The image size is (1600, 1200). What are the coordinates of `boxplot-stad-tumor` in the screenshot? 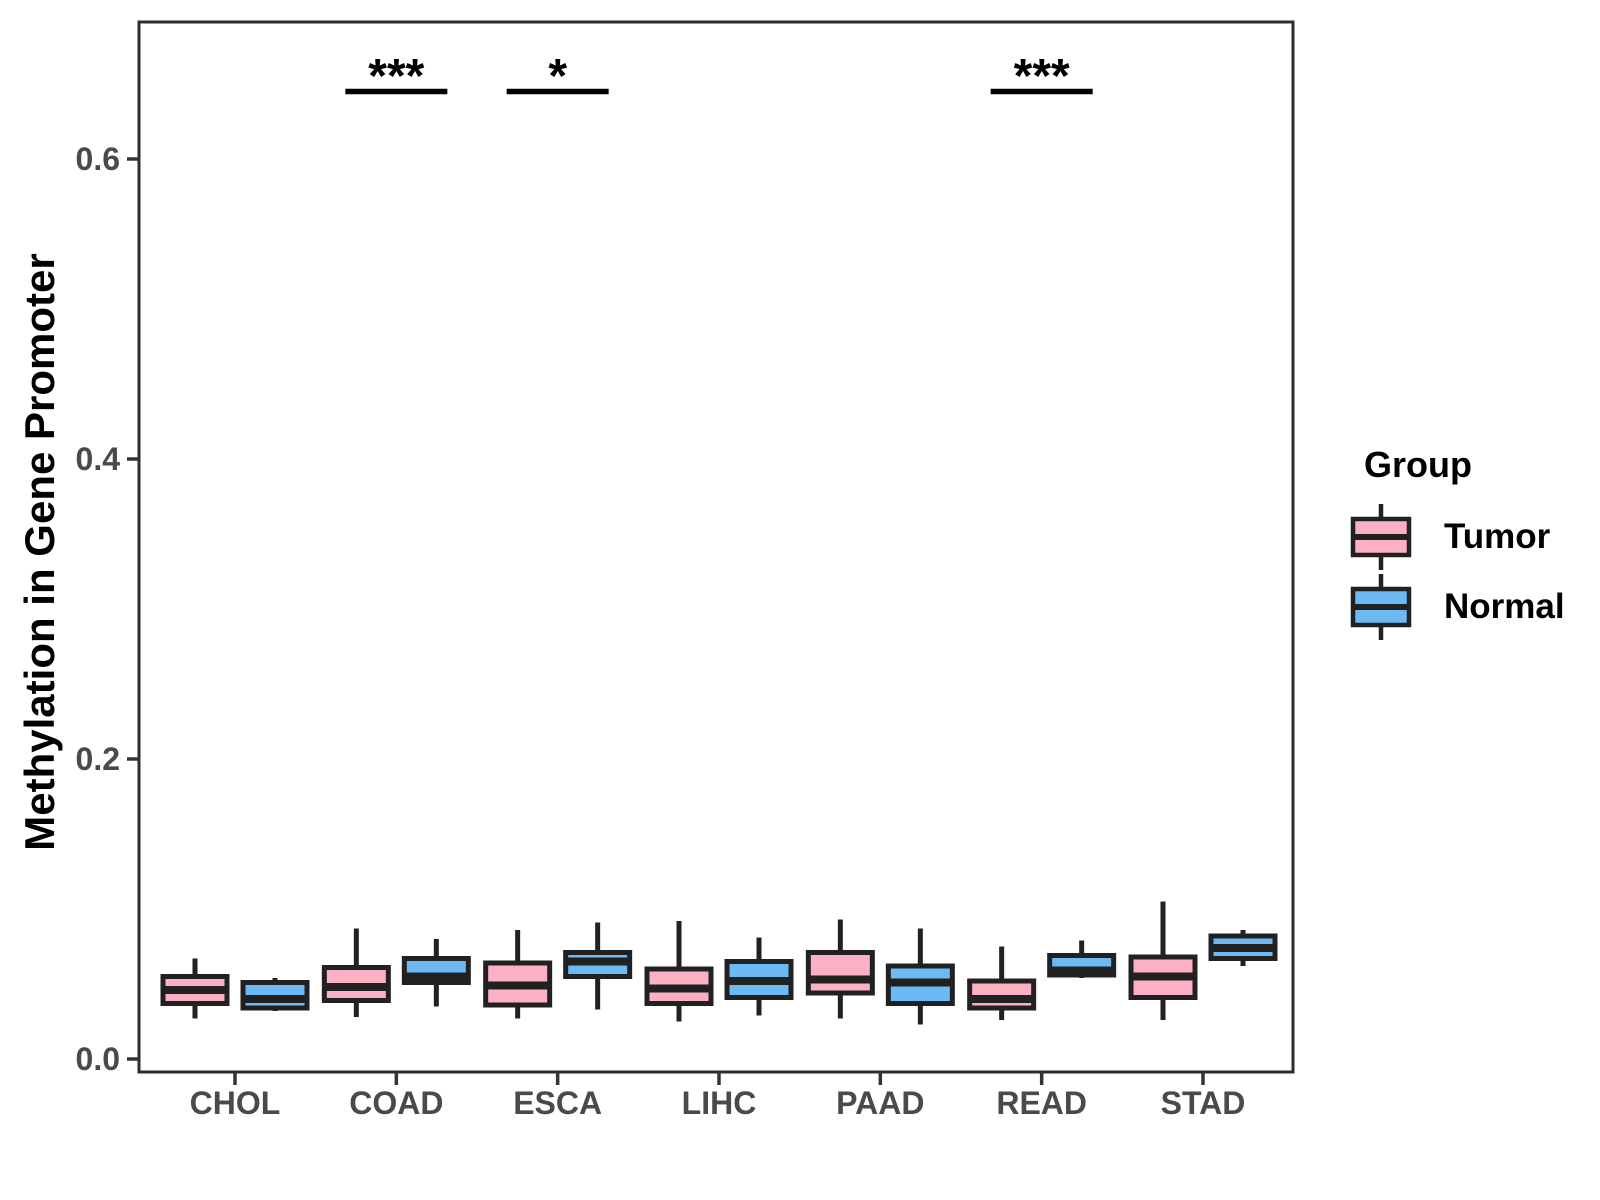 It's located at (1163, 960).